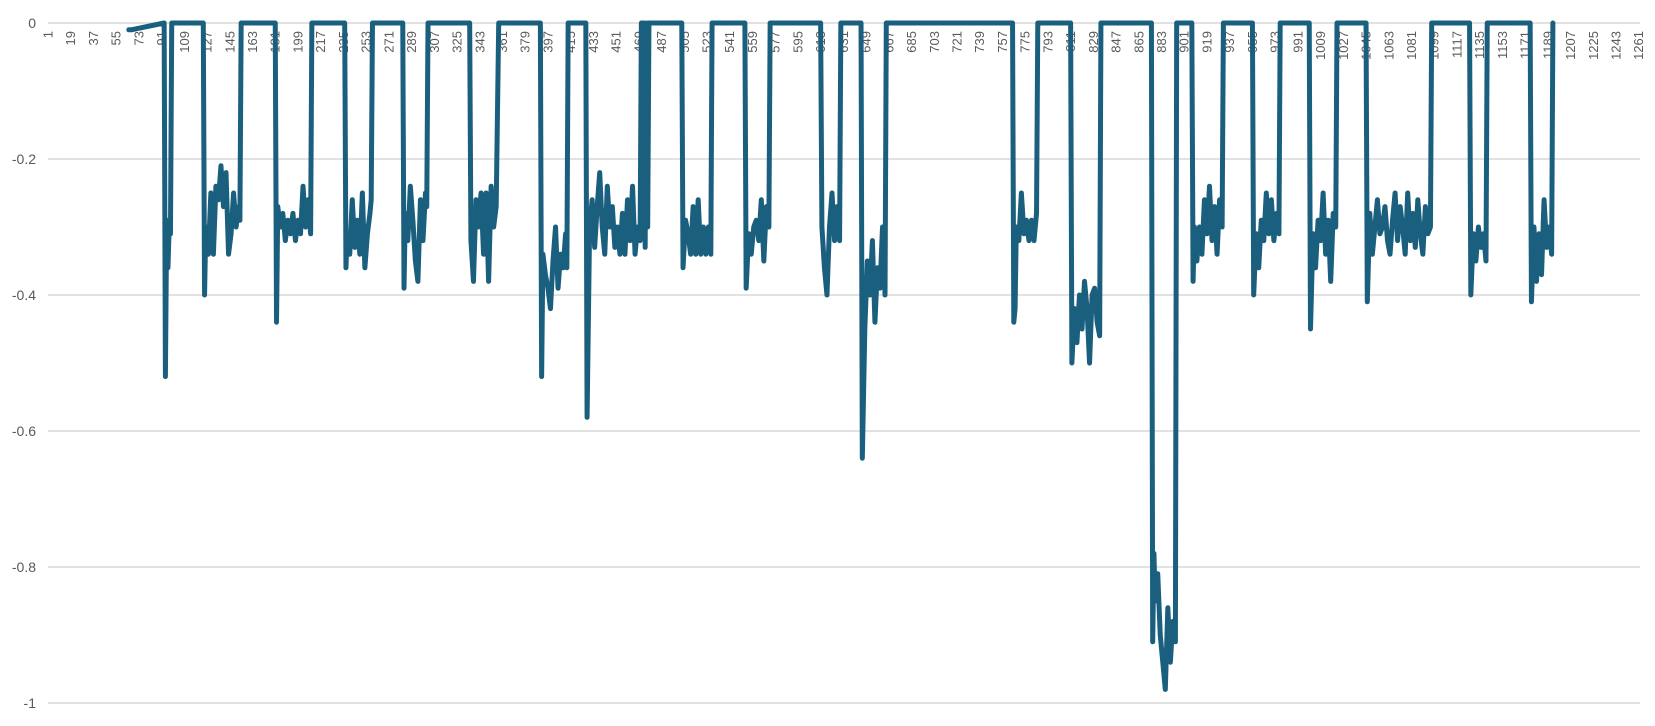 The height and width of the screenshot is (726, 1655). I want to click on x-tick-label: 901, so click(1184, 42).